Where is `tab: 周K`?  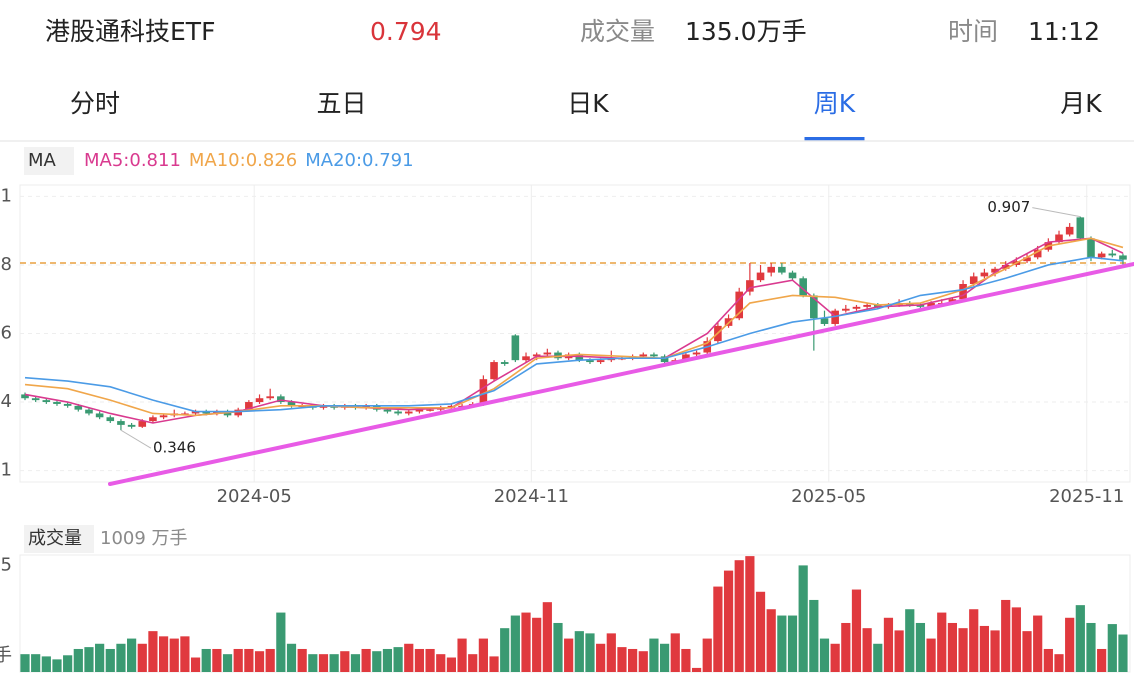
tab: 周K is located at coordinates (835, 103).